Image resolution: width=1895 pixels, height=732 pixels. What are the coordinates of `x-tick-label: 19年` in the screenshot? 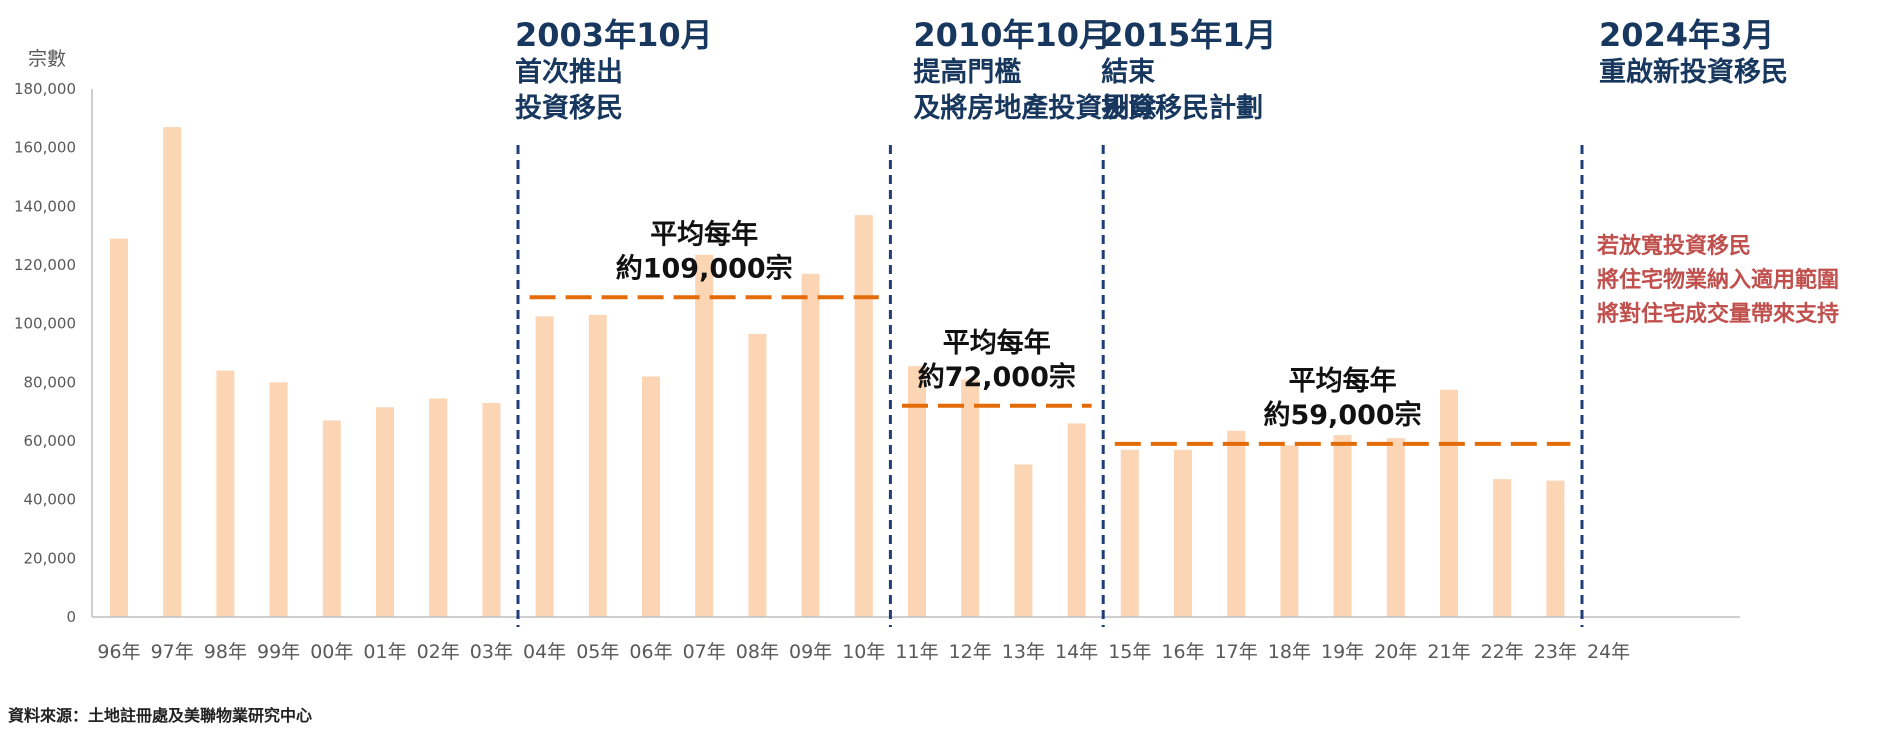 It's located at (1342, 652).